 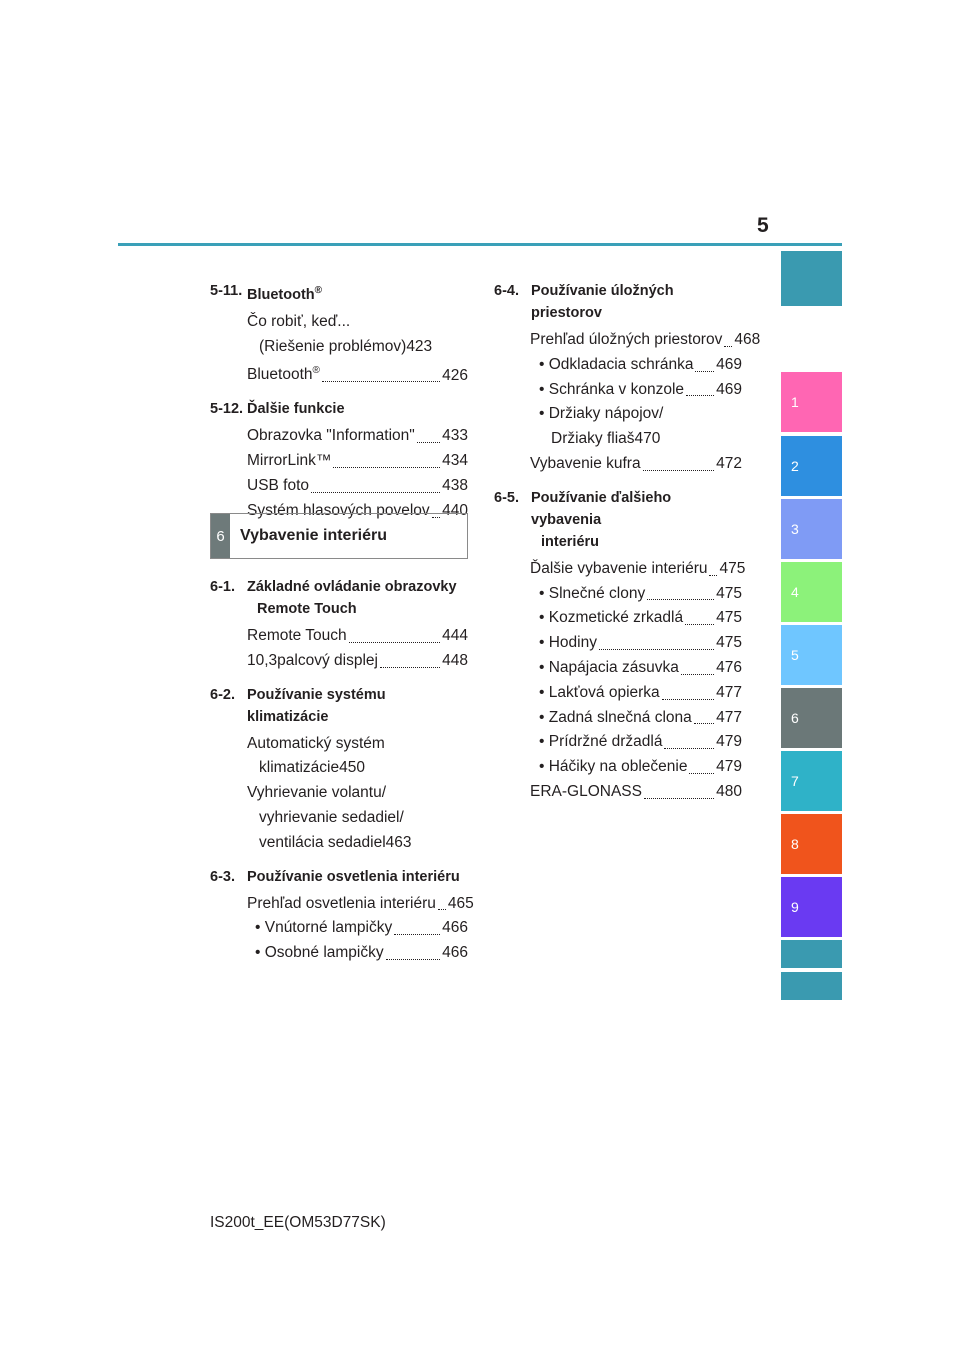 What do you see at coordinates (593, 439) in the screenshot?
I see `entry-label: Držiaky fliaš` at bounding box center [593, 439].